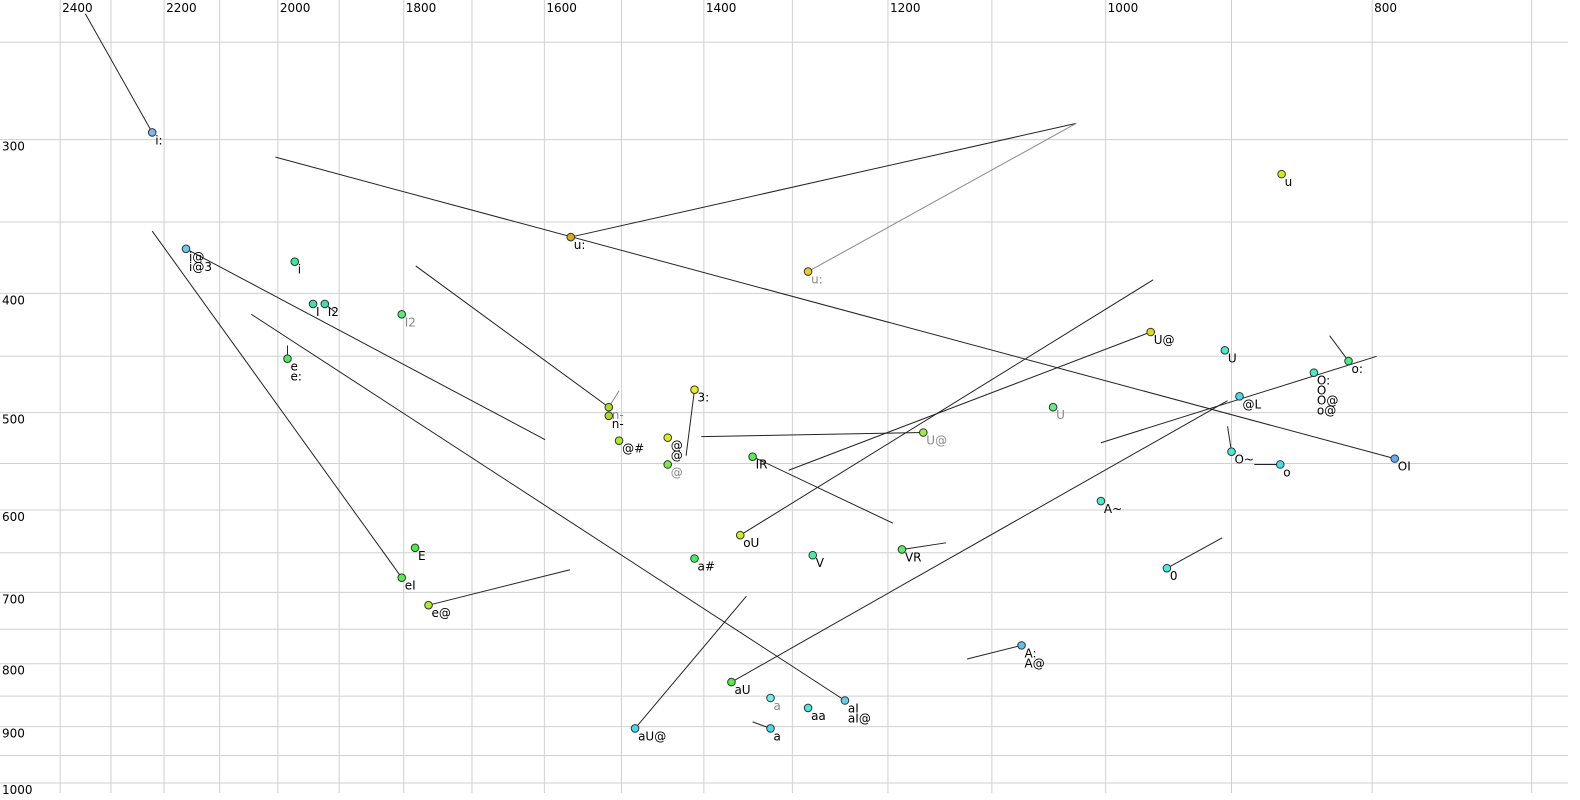 This screenshot has height=800, width=1580. I want to click on vowel-label: e:, so click(295, 377).